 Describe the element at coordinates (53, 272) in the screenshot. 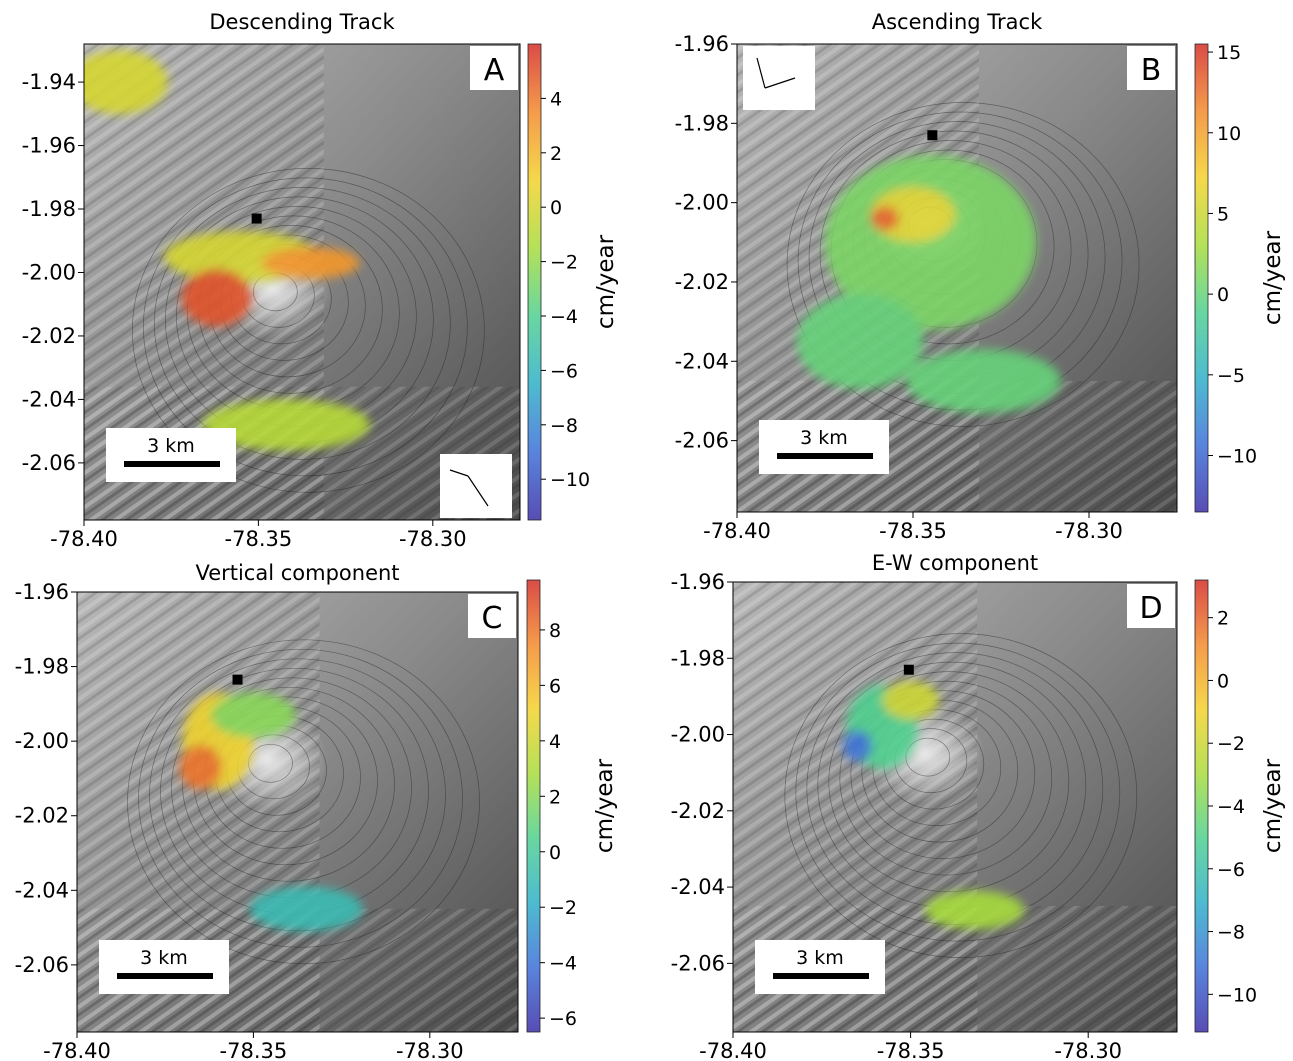

I see `y-axis: -1.94 -1.96 -1.98 -2.00 -2.02 -2.04 -2.06` at that location.